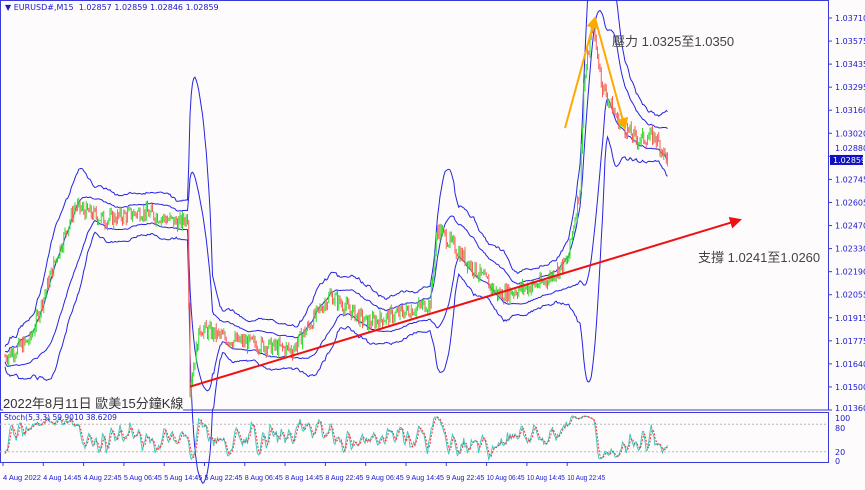  I want to click on y-tick-label: 1.02745, so click(850, 179).